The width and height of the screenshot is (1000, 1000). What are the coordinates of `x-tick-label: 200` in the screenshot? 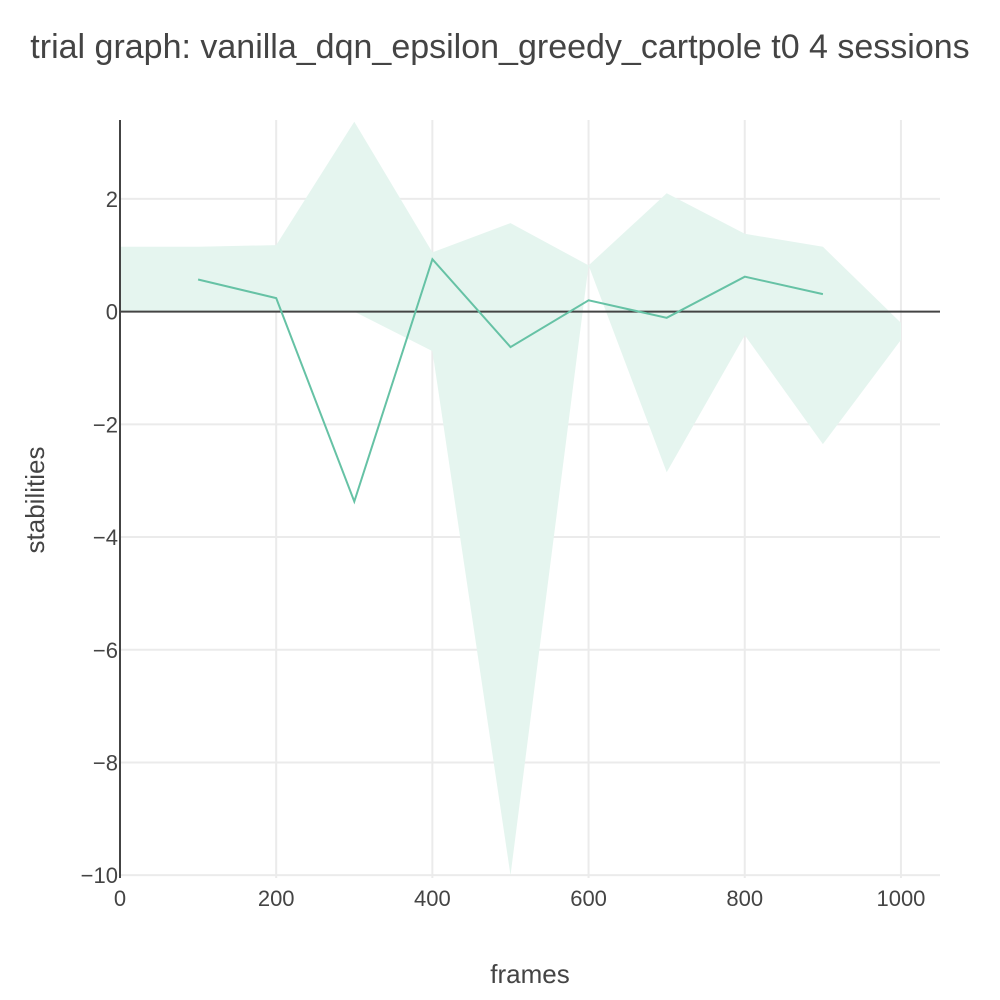 It's located at (276, 898).